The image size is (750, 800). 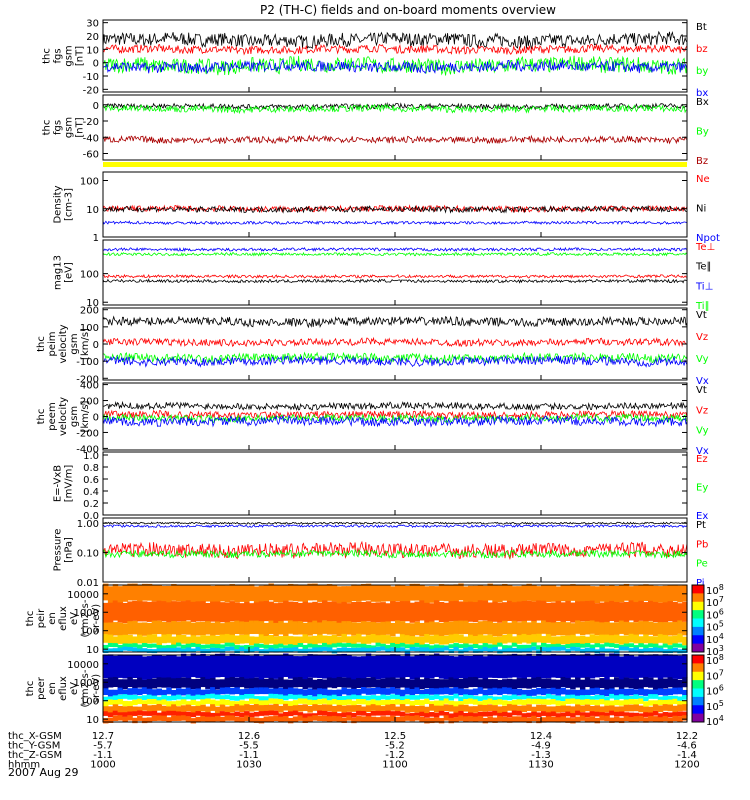 I want to click on y-tick-label: 1.0, so click(x=91, y=456).